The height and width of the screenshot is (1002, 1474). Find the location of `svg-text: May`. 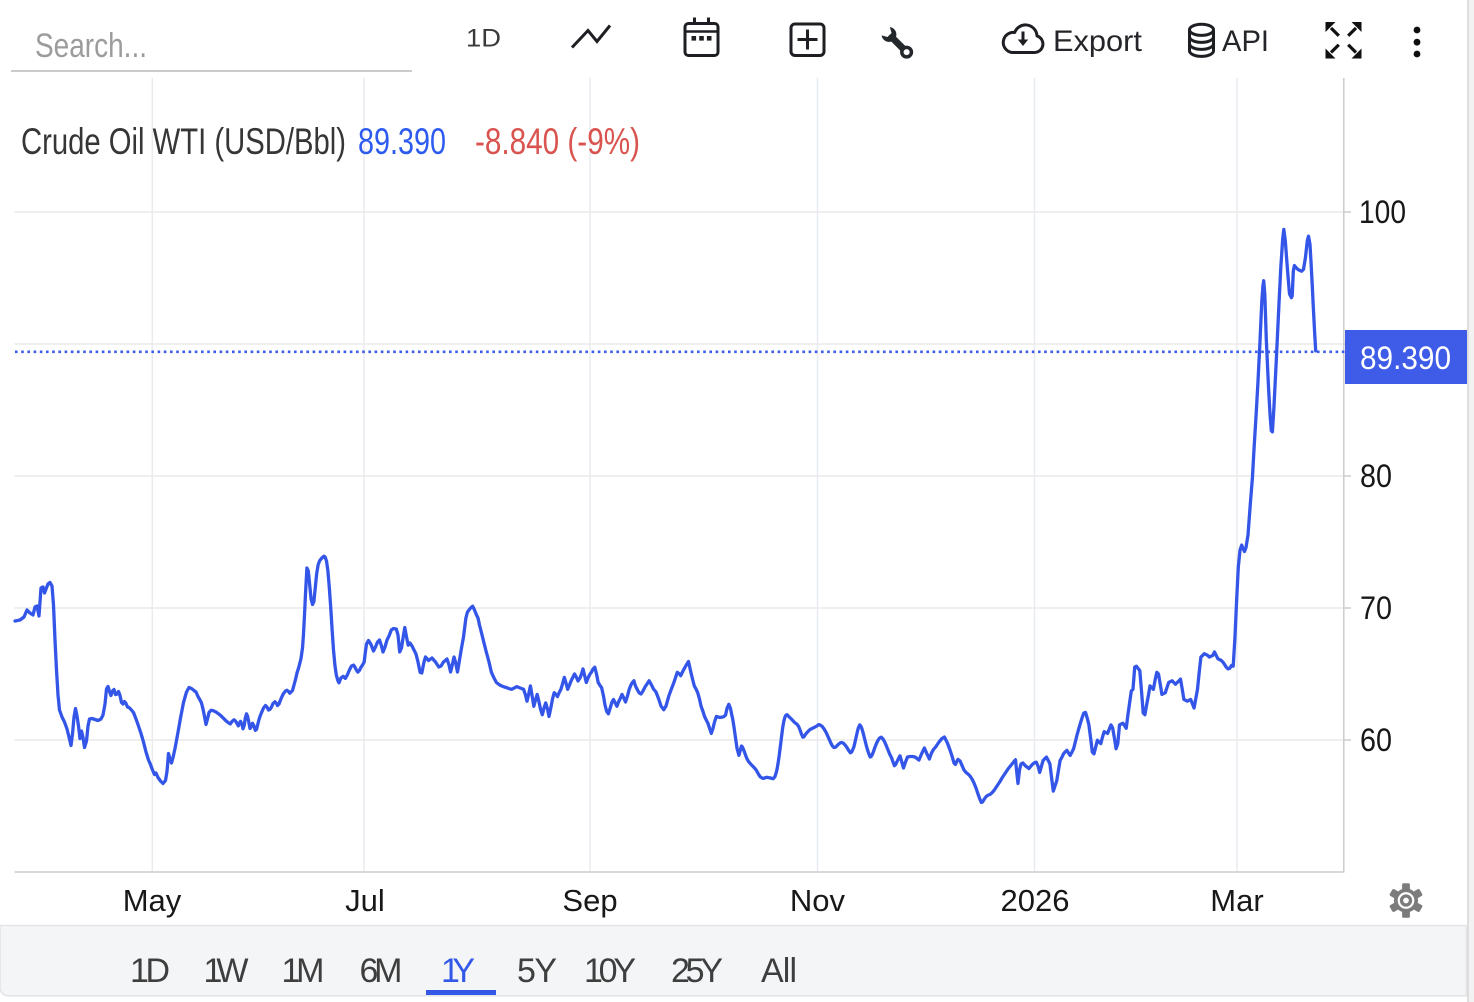

svg-text: May is located at coordinates (152, 900).